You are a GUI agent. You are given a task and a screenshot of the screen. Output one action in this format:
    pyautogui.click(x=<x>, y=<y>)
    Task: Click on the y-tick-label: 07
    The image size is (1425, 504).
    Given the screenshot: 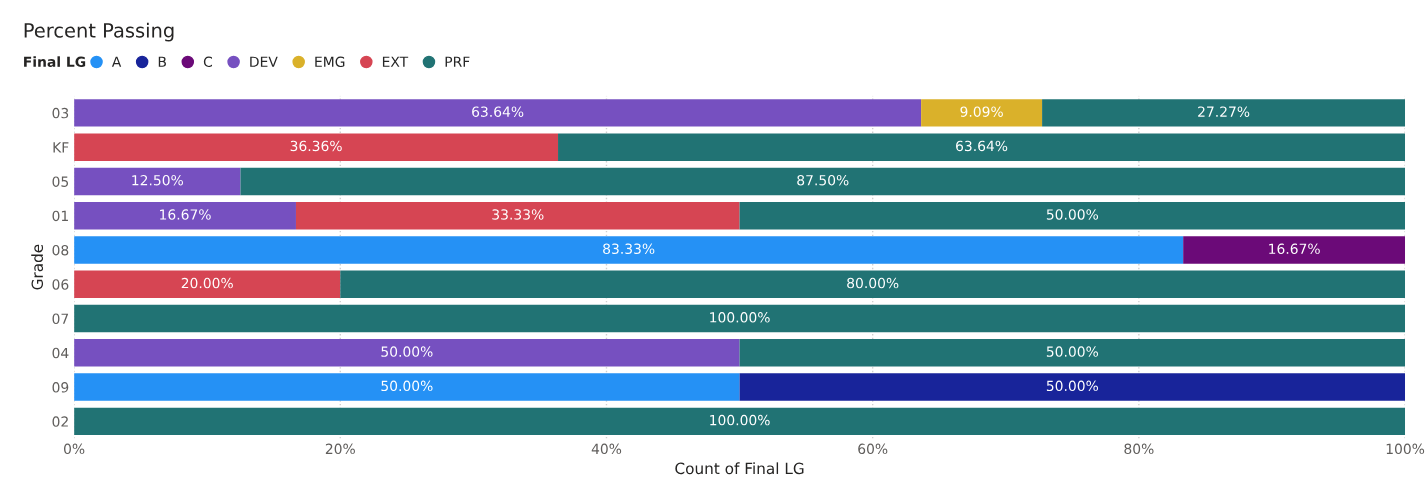 What is the action you would take?
    pyautogui.click(x=60, y=318)
    